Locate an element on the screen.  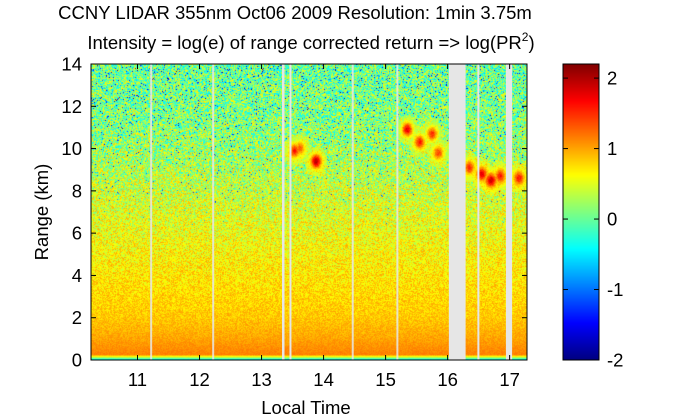
y-tick-label: 12 is located at coordinates (71, 106).